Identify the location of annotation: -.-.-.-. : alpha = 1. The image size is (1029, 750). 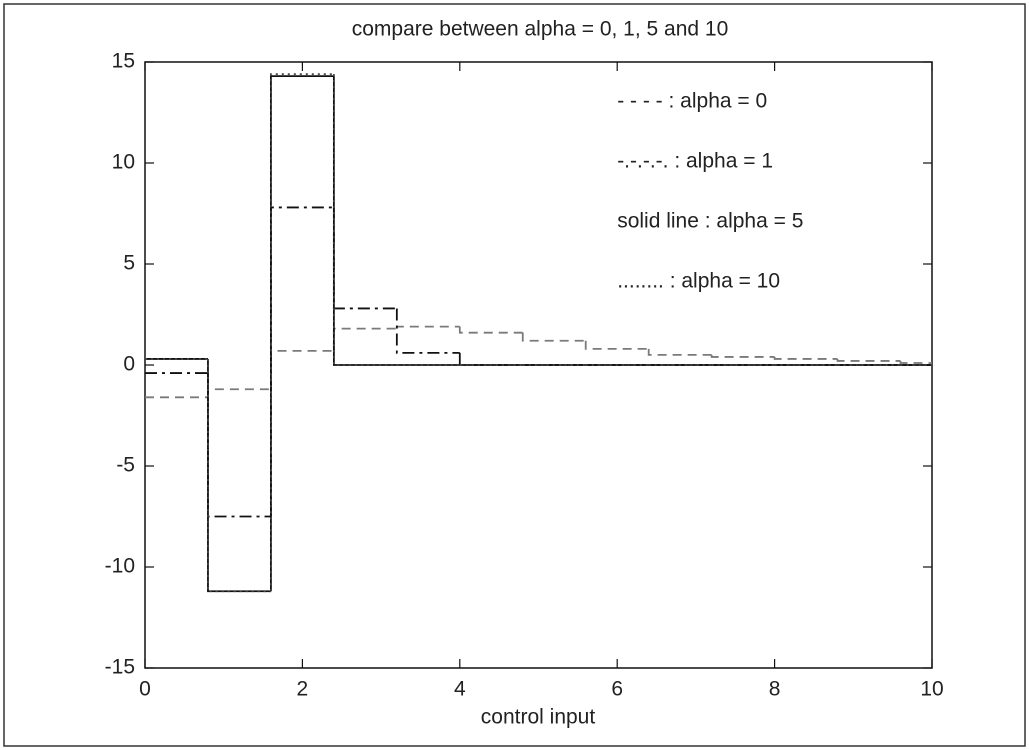
(695, 161).